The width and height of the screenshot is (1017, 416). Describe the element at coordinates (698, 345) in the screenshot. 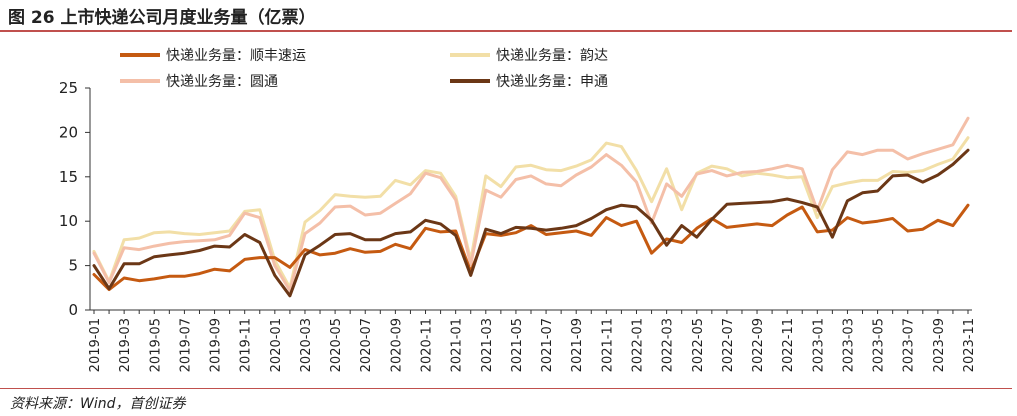

I see `x-tick-label: 2022-05` at that location.